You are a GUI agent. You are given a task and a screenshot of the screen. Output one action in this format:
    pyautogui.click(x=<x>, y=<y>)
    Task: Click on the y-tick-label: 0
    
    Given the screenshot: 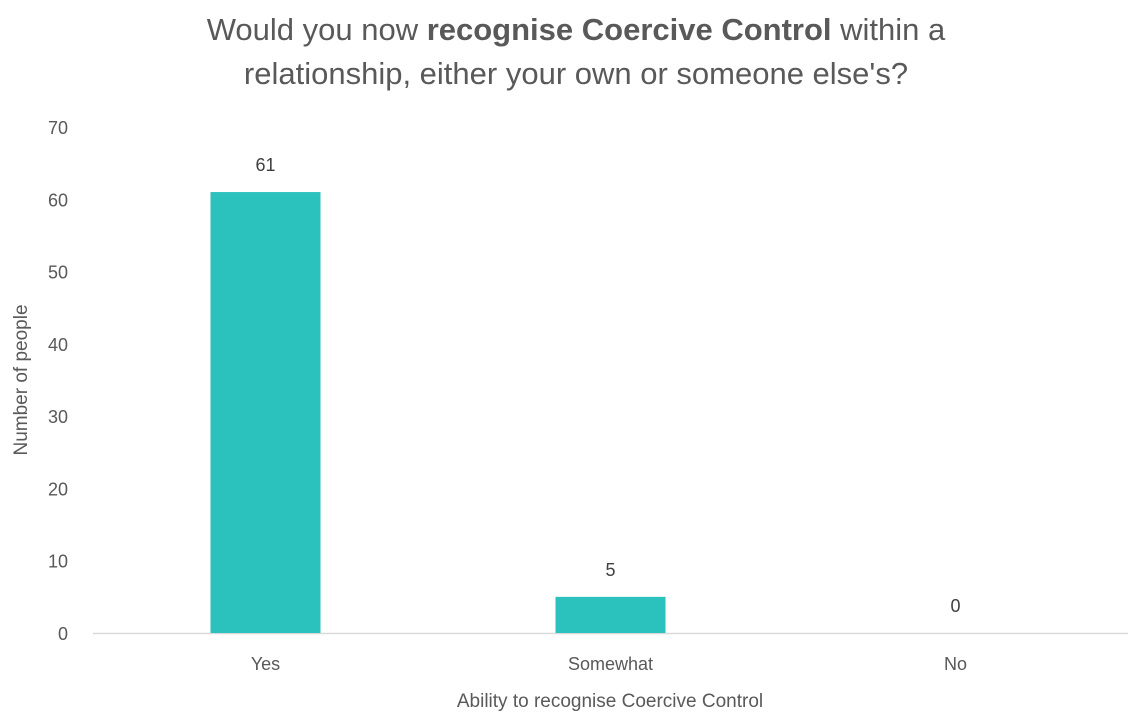 What is the action you would take?
    pyautogui.click(x=63, y=634)
    